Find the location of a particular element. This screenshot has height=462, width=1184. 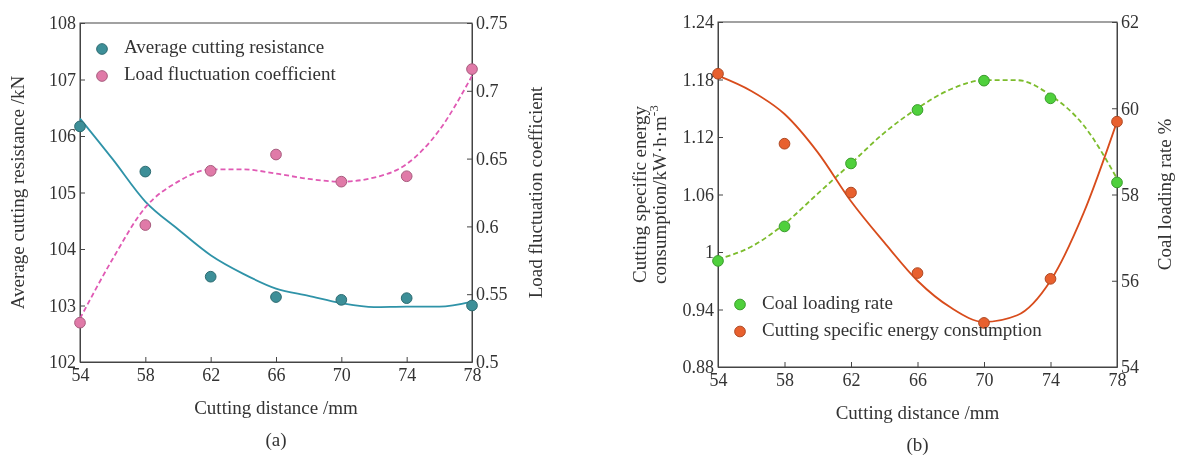

text: (b) is located at coordinates (917, 445).